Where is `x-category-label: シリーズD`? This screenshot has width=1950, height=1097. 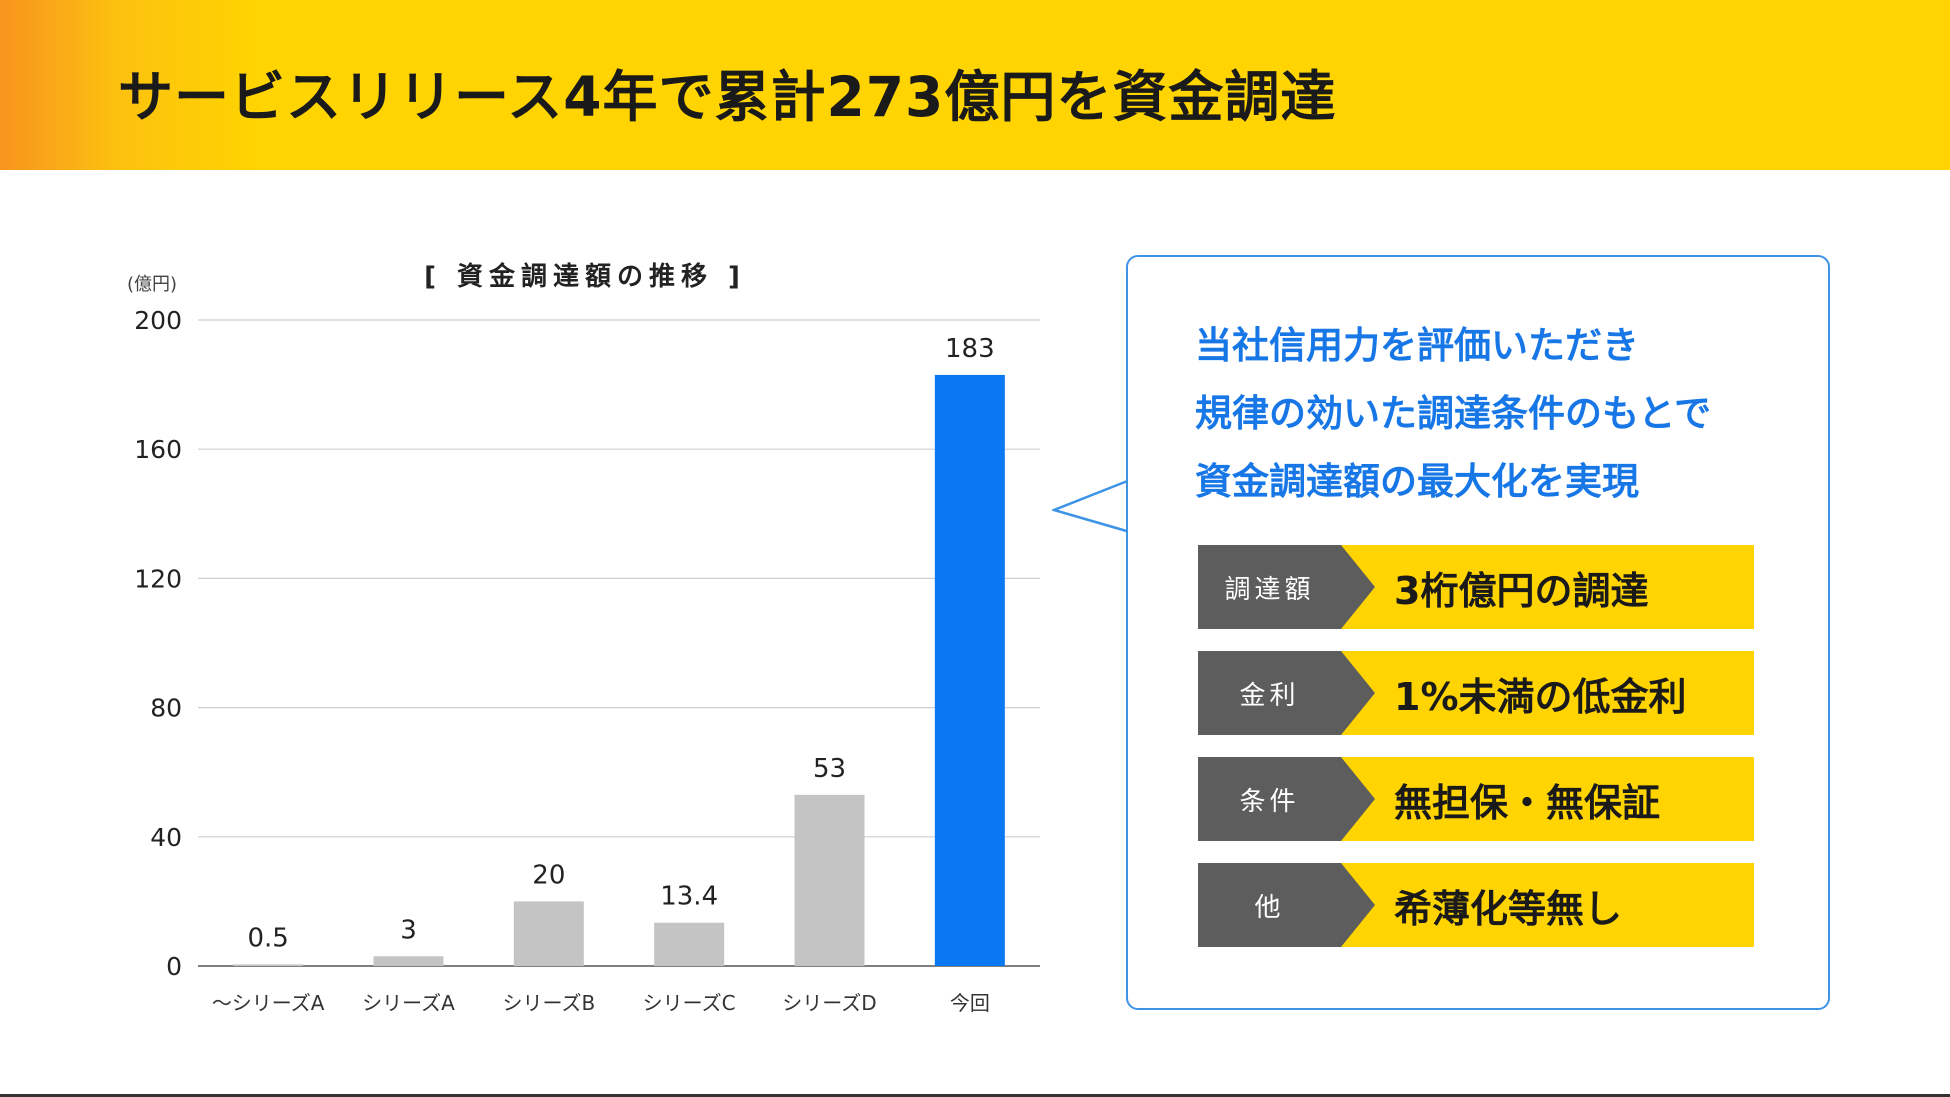 x-category-label: シリーズD is located at coordinates (829, 1003).